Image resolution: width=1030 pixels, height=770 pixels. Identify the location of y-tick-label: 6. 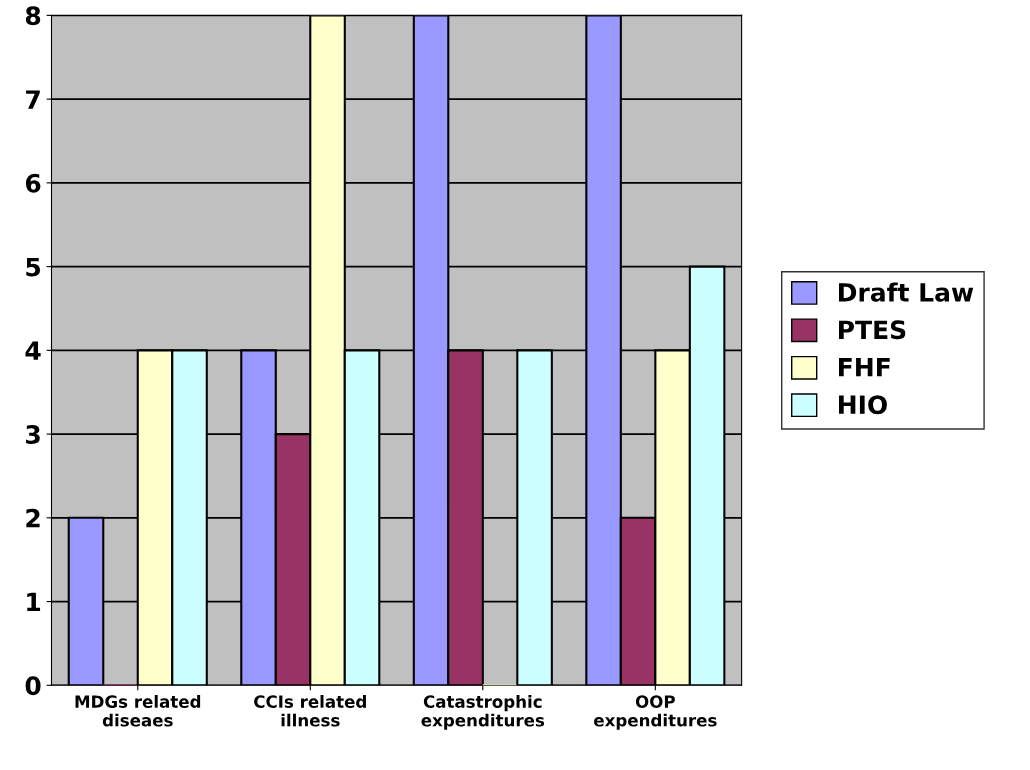
(33, 183).